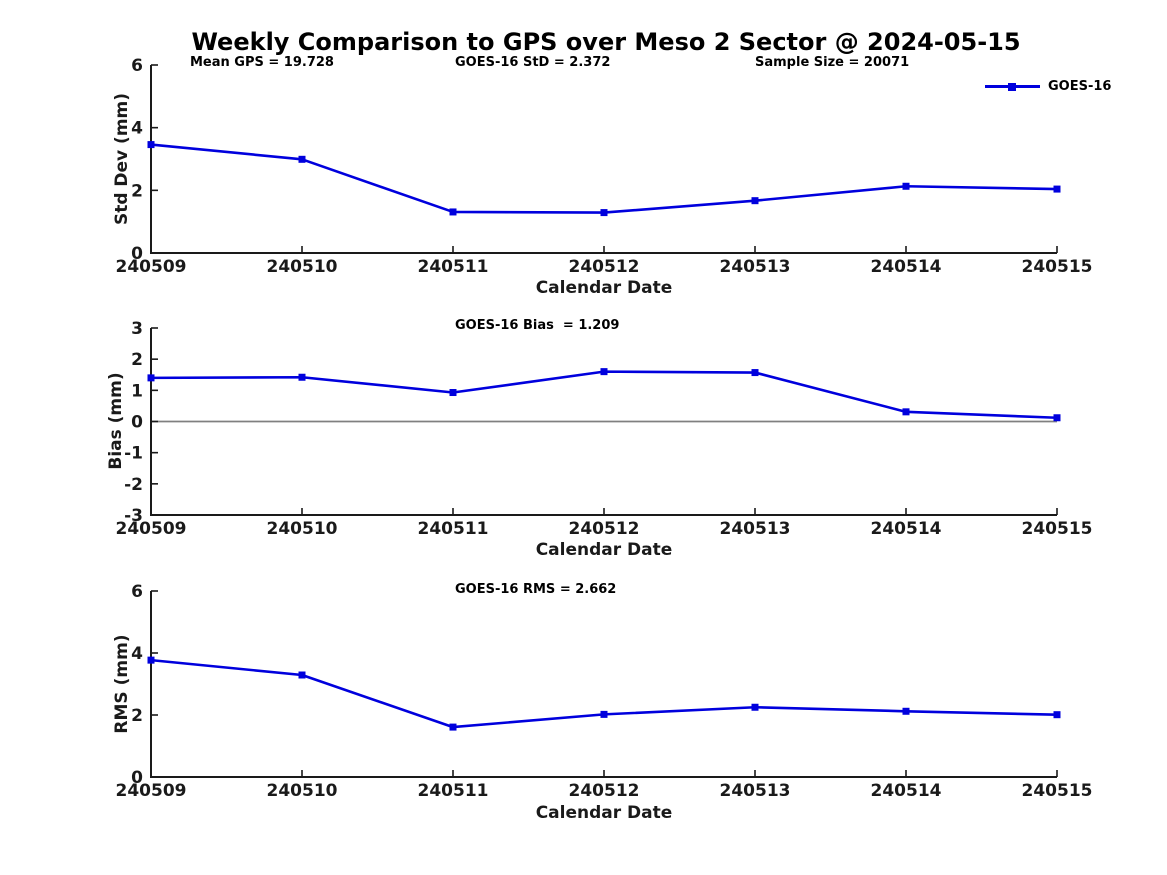 The image size is (1167, 875). I want to click on legend: GOES-16, so click(1048, 86).